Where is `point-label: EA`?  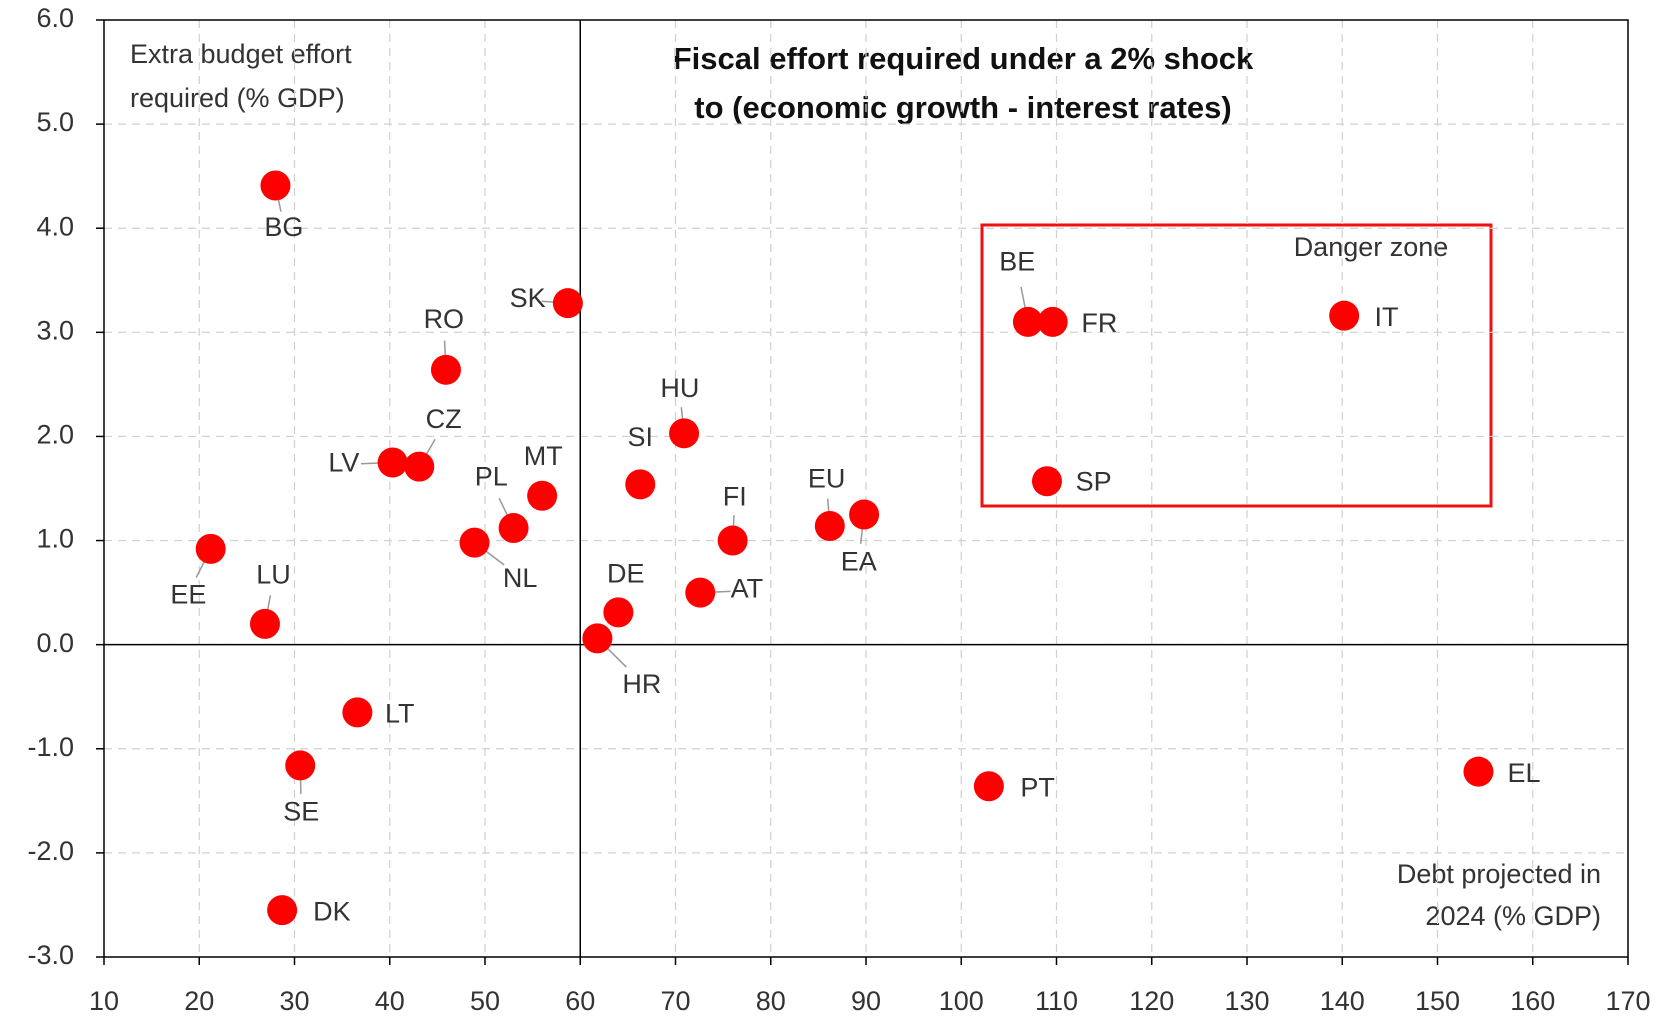 point-label: EA is located at coordinates (859, 561).